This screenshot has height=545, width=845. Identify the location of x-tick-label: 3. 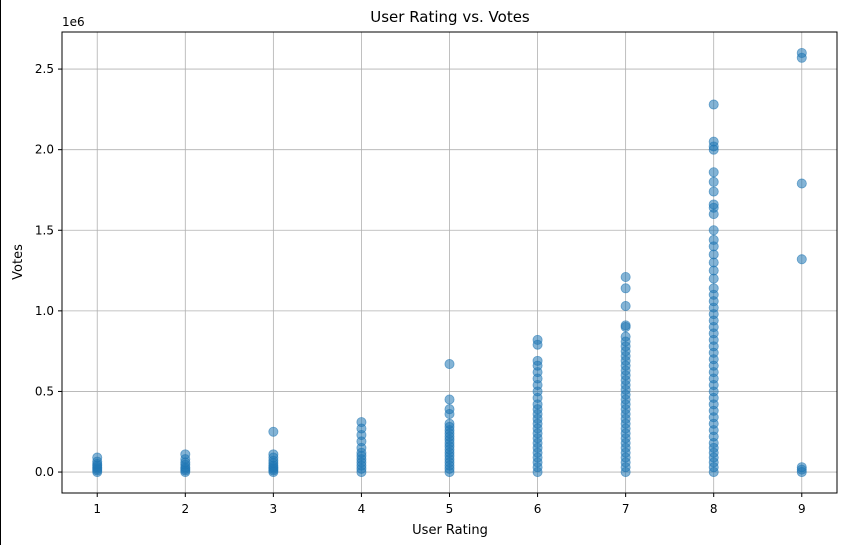
(274, 509).